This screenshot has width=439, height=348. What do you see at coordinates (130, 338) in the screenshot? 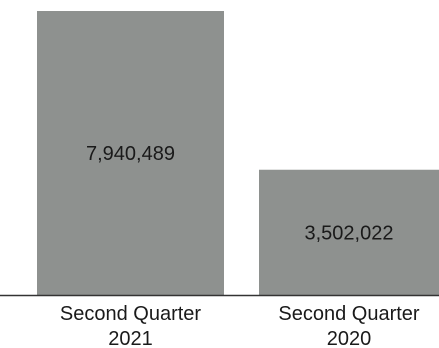
I see `category-label-0-line-1: 2021` at bounding box center [130, 338].